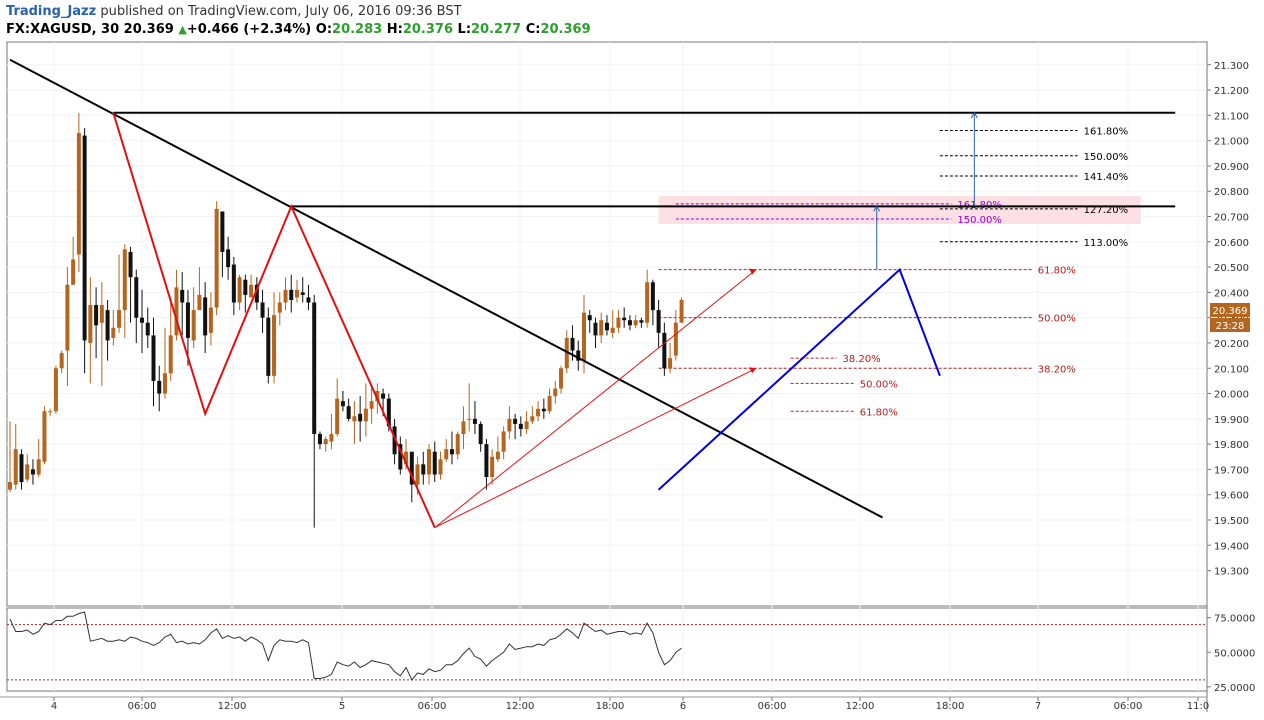 Image resolution: width=1264 pixels, height=720 pixels. Describe the element at coordinates (607, 649) in the screenshot. I see `rsi-pane` at that location.